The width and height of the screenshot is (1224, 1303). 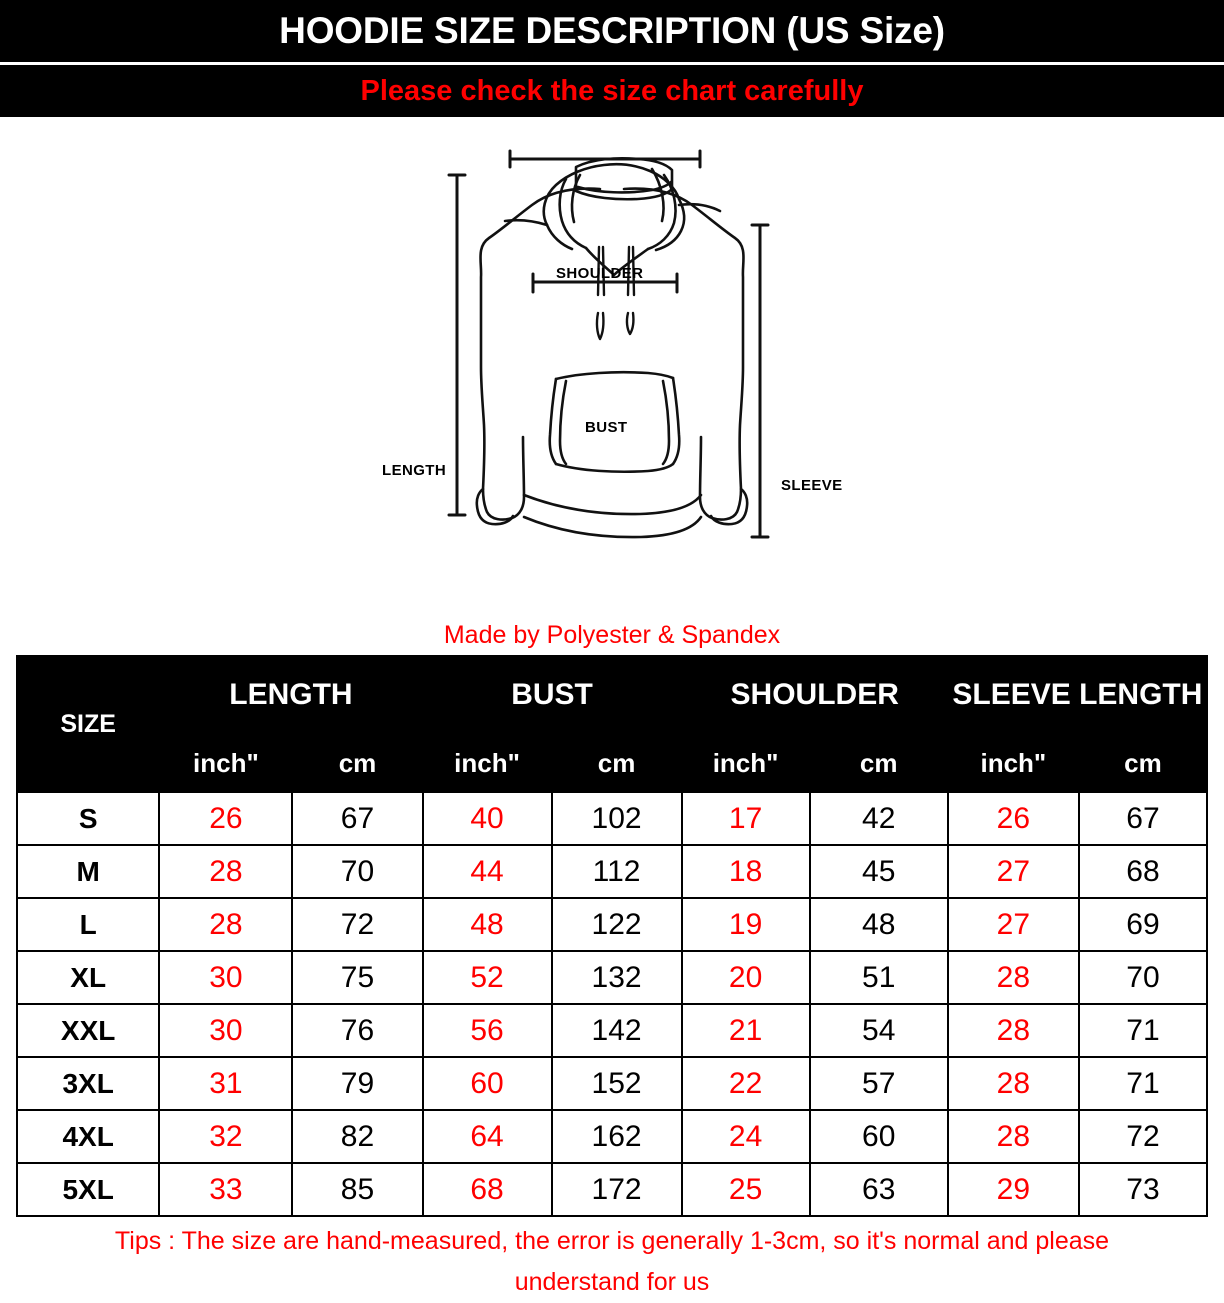 I want to click on sleeve-measure-line, so click(x=760, y=381).